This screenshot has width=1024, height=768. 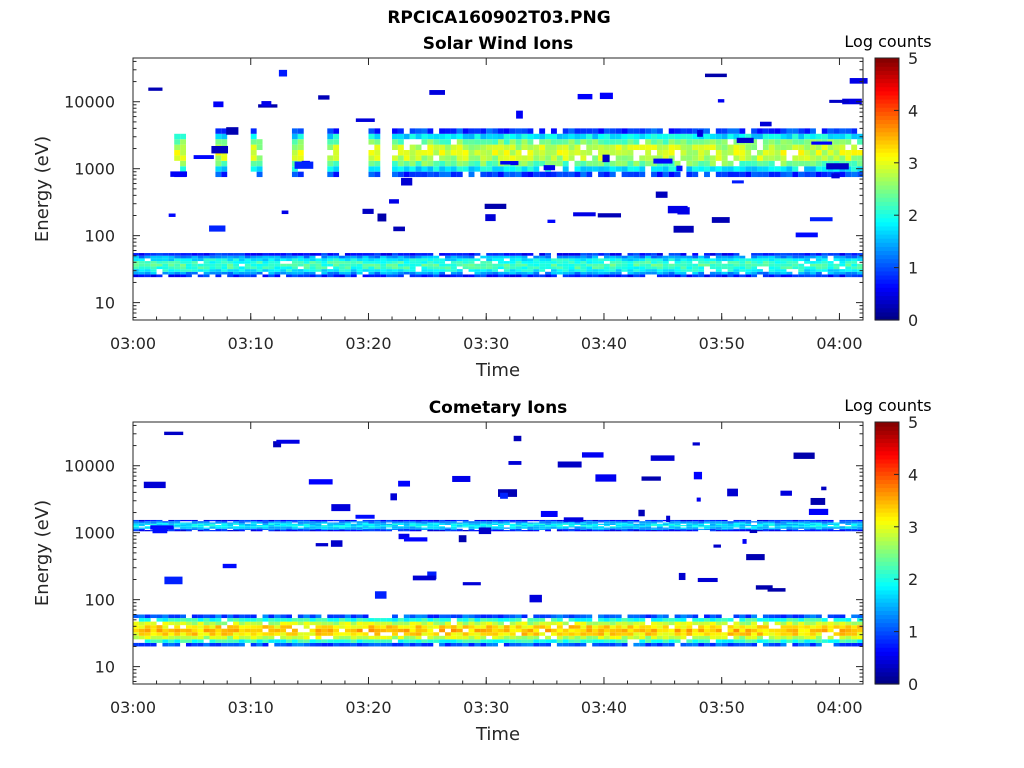 What do you see at coordinates (887, 553) in the screenshot?
I see `colorbar-frame` at bounding box center [887, 553].